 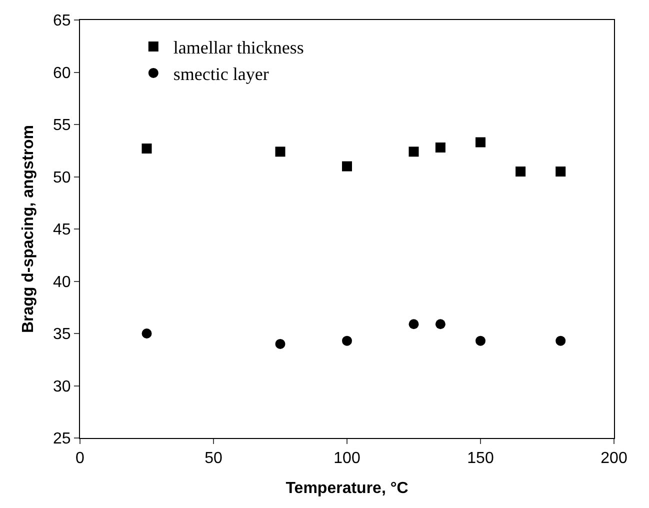 I want to click on y-tick-label: 35, so click(x=62, y=335).